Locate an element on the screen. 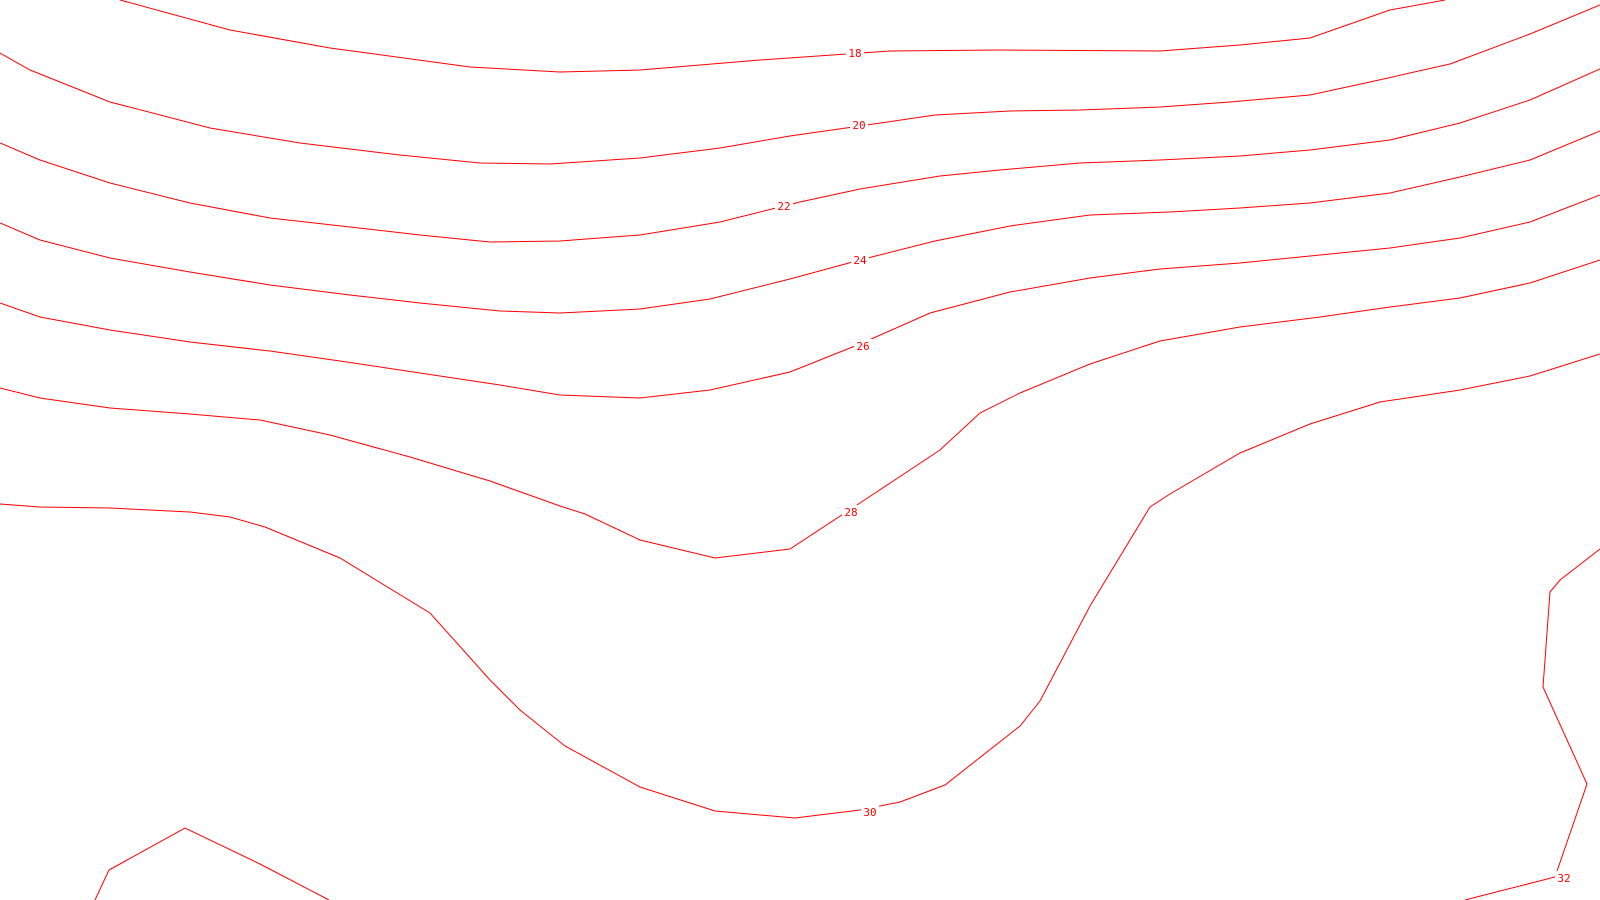 Image resolution: width=1600 pixels, height=900 pixels. contour-label-22-text: 22 is located at coordinates (783, 206).